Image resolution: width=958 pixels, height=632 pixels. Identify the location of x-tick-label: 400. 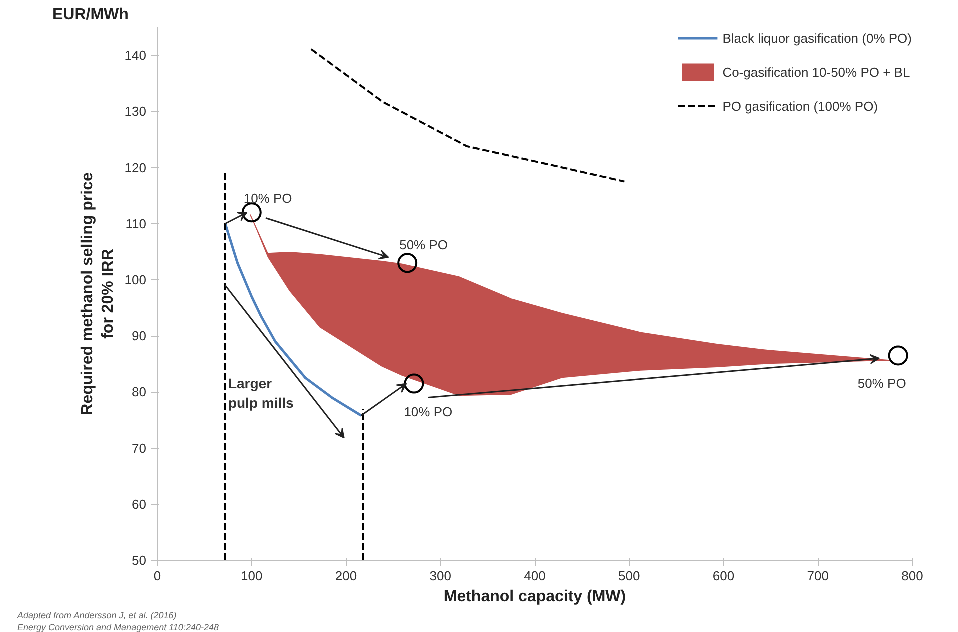
(535, 576).